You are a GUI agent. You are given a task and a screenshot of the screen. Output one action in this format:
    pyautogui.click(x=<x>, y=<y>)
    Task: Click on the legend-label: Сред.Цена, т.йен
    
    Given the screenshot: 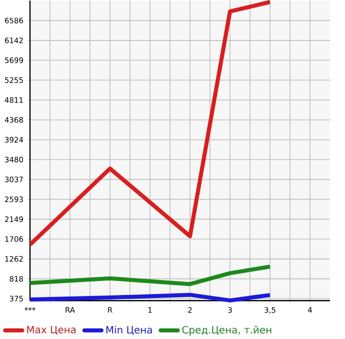 What is the action you would take?
    pyautogui.click(x=227, y=331)
    